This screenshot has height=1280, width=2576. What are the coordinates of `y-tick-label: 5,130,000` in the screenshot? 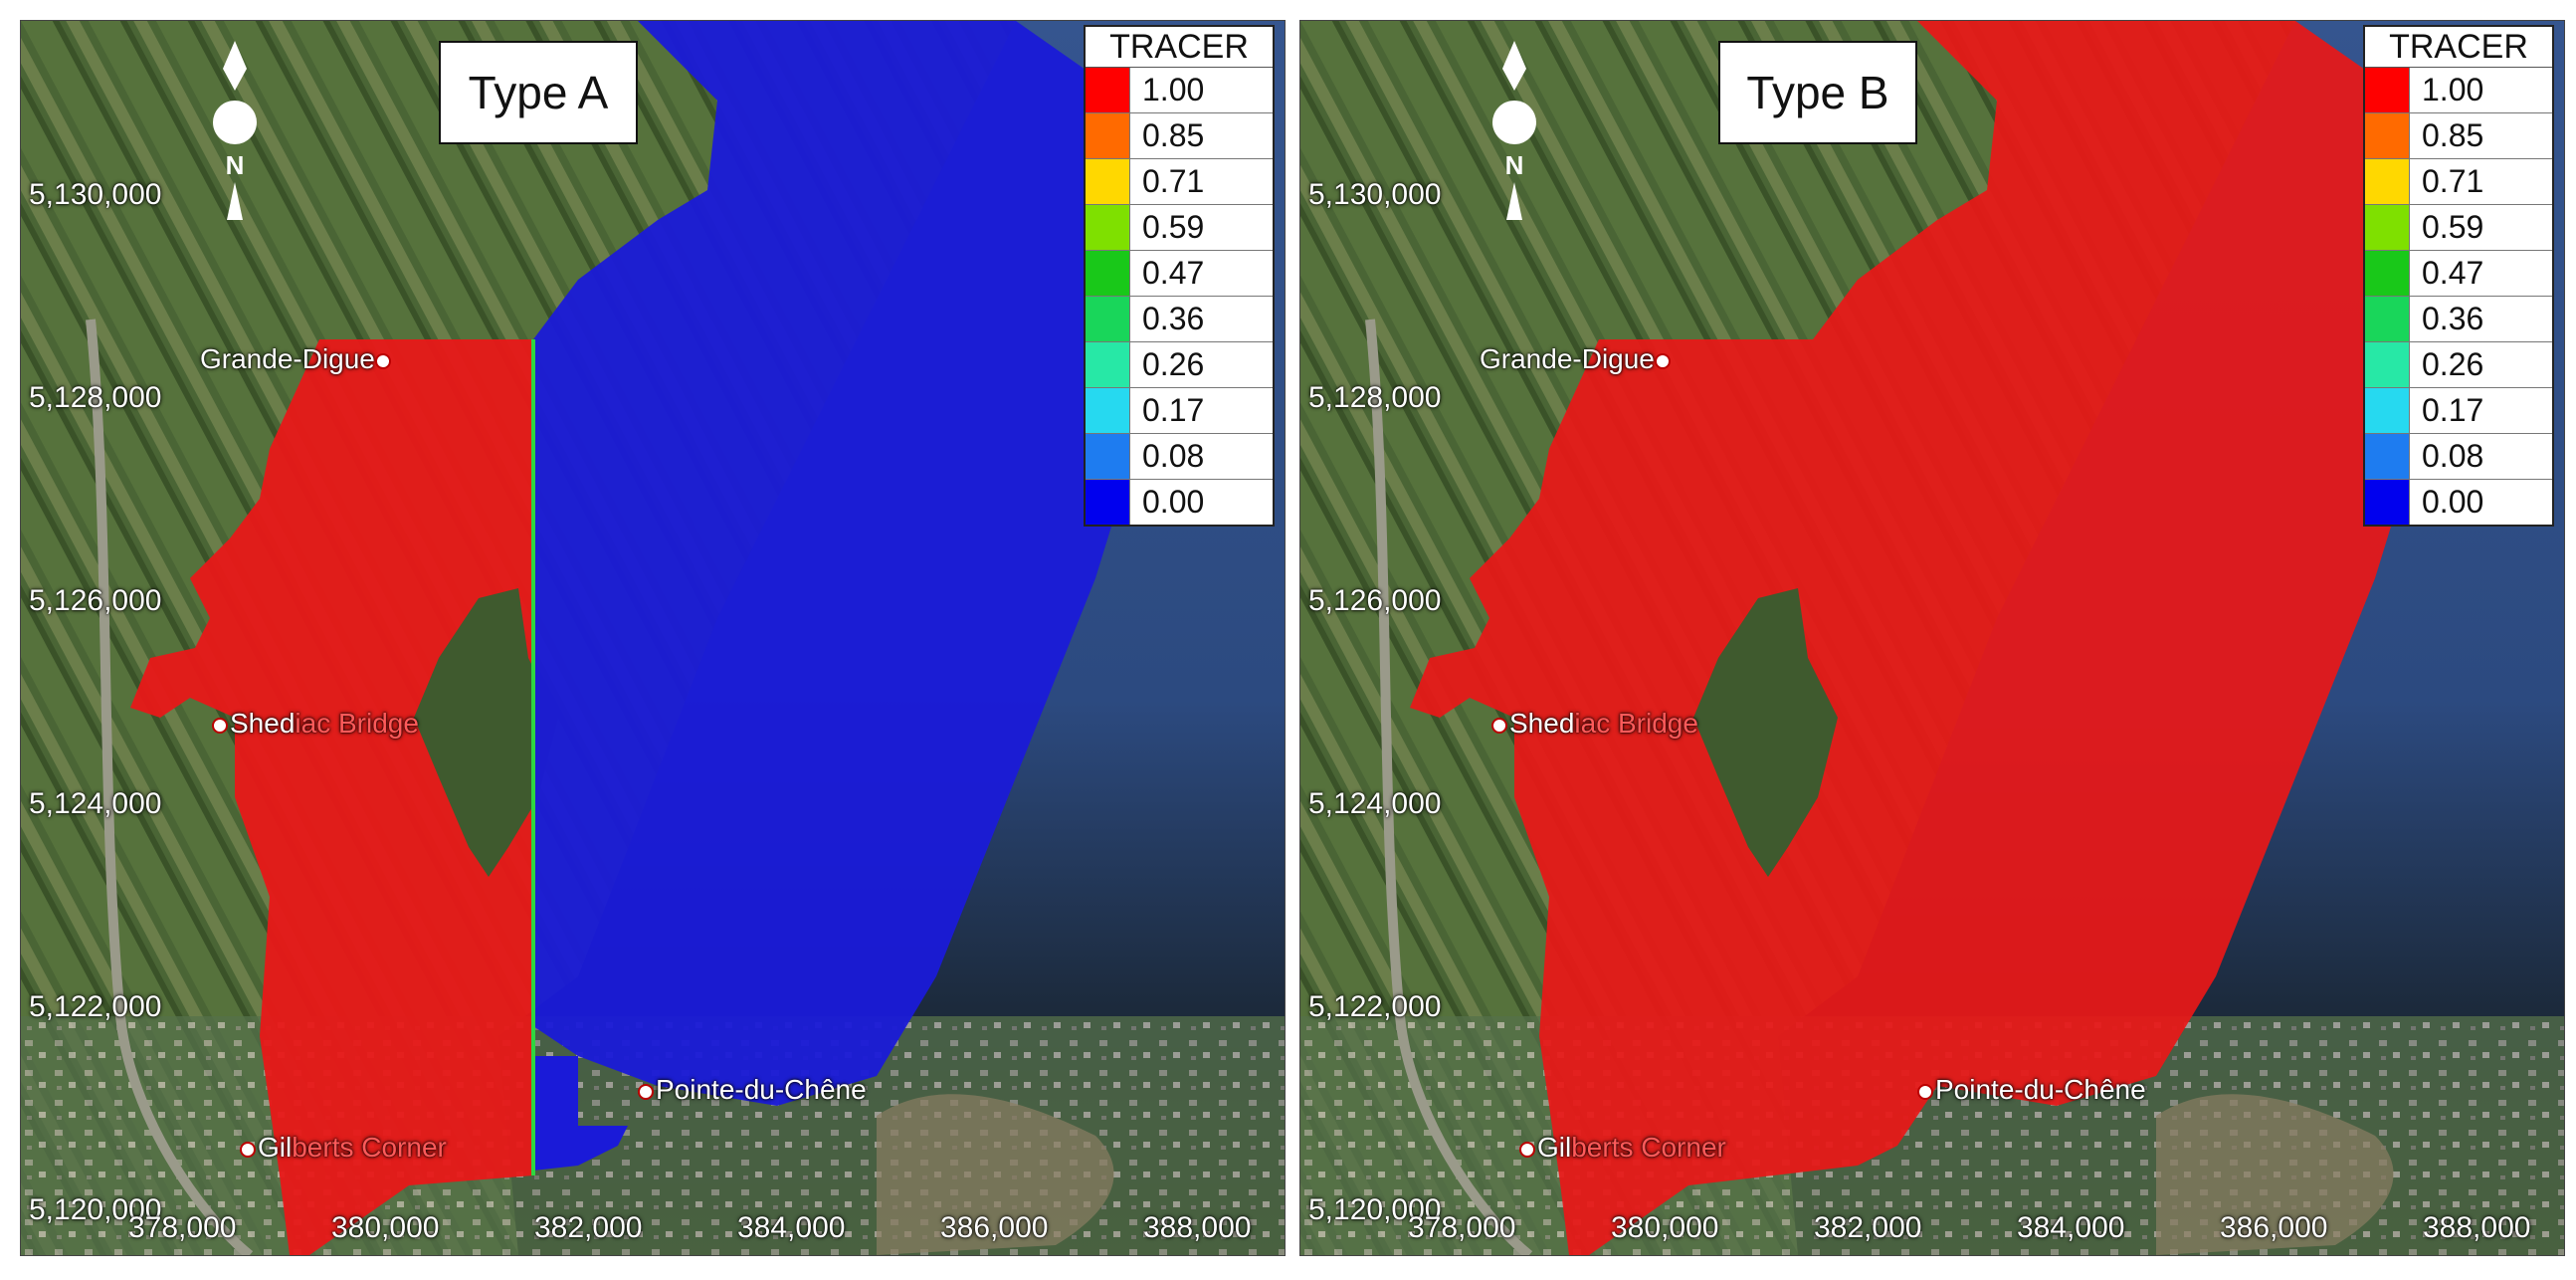 It's located at (95, 194).